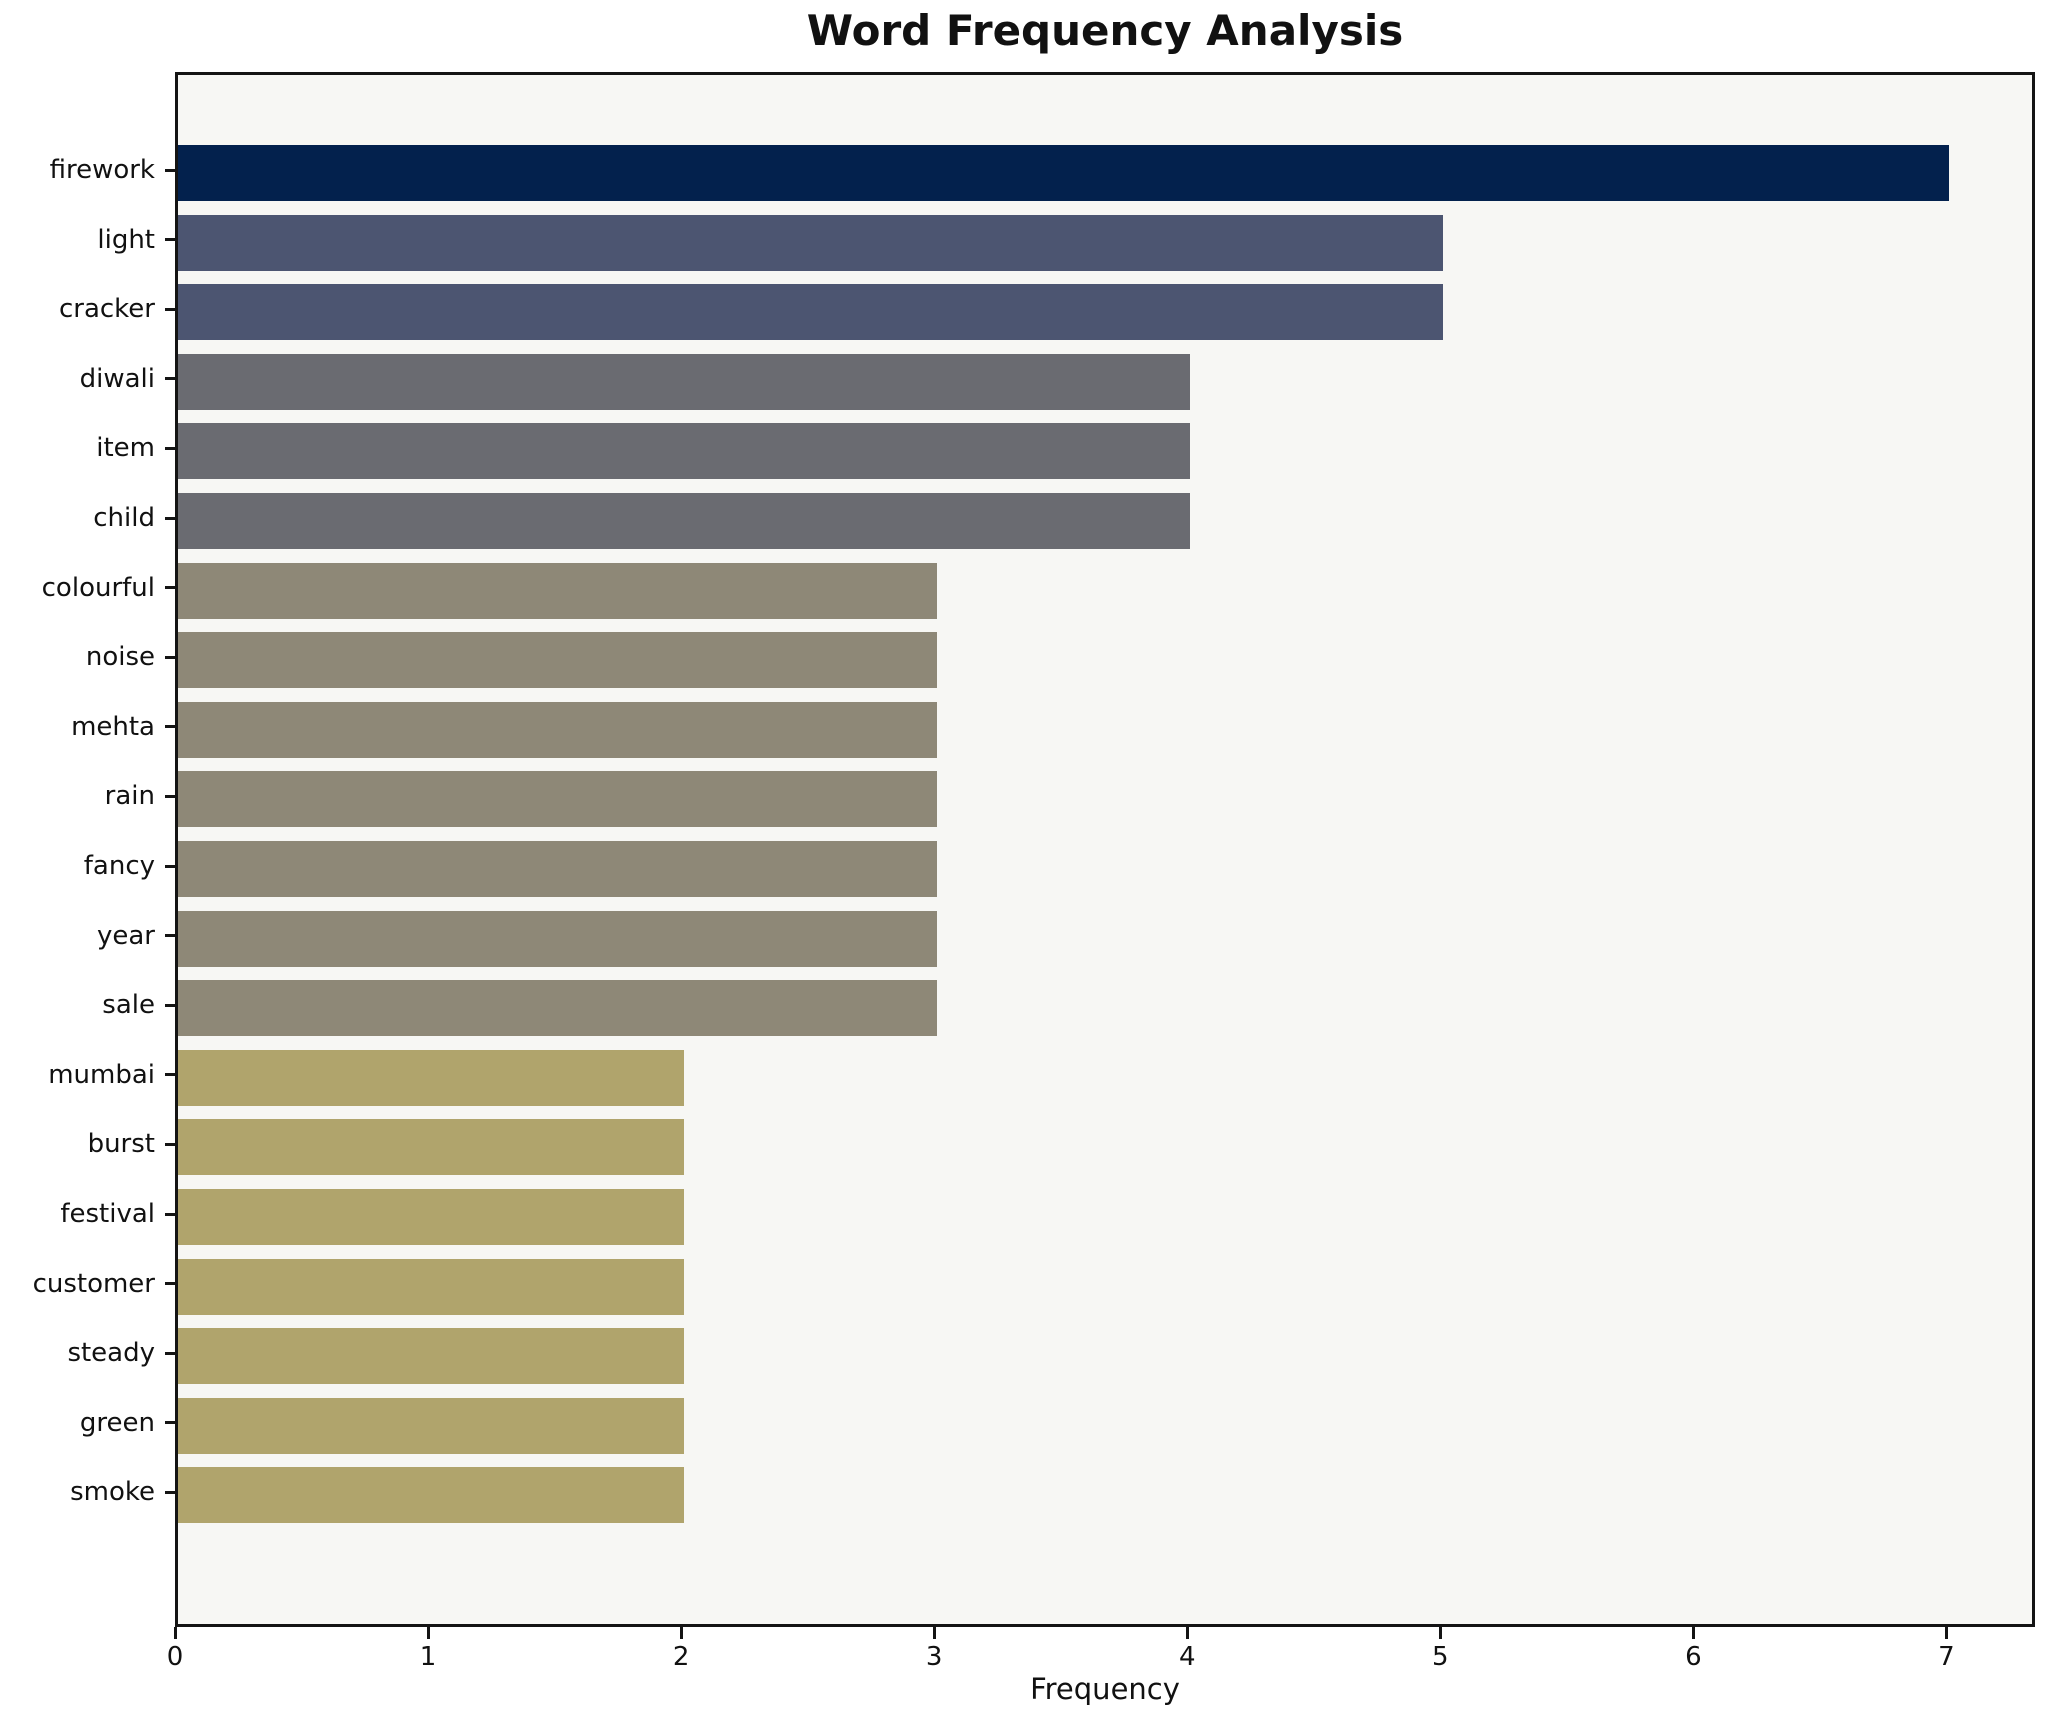 The height and width of the screenshot is (1722, 2056). Describe the element at coordinates (1693, 1657) in the screenshot. I see `x-tick-label-6: 6` at that location.